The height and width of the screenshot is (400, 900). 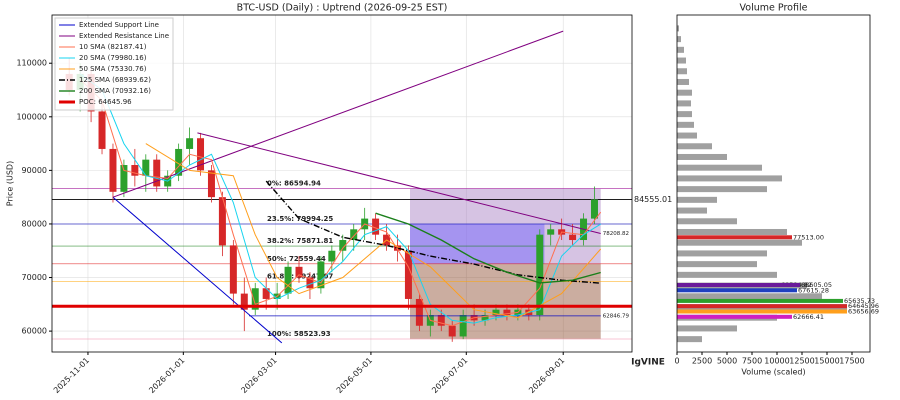 What do you see at coordinates (113, 47) in the screenshot?
I see `legend-label: 10 SMA (82187.41)` at bounding box center [113, 47].